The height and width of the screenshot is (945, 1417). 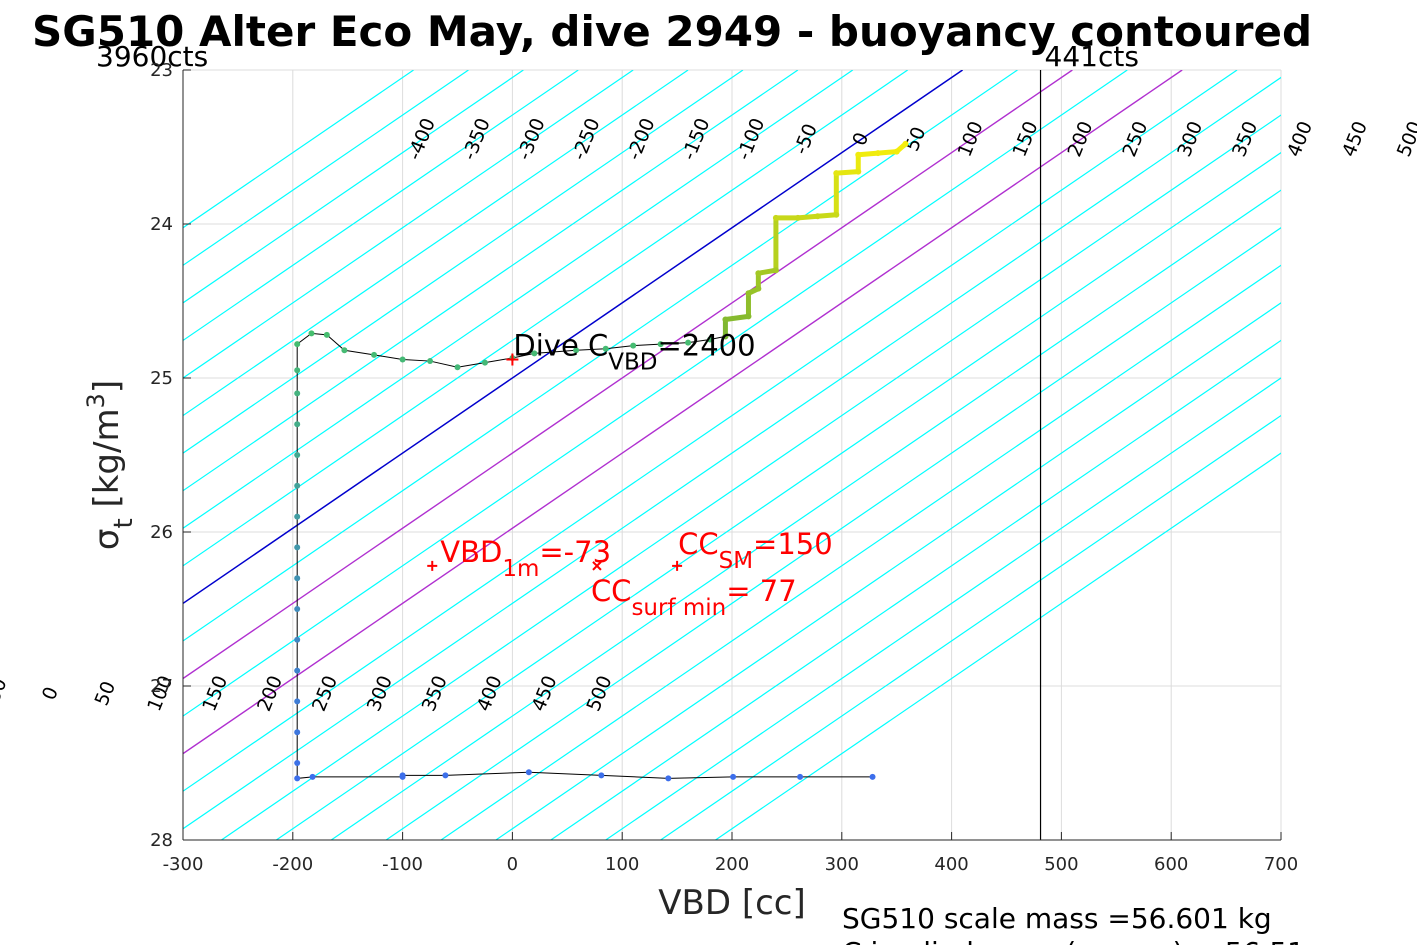 What do you see at coordinates (755, 550) in the screenshot?
I see `ccsm-label: CCSM=150` at bounding box center [755, 550].